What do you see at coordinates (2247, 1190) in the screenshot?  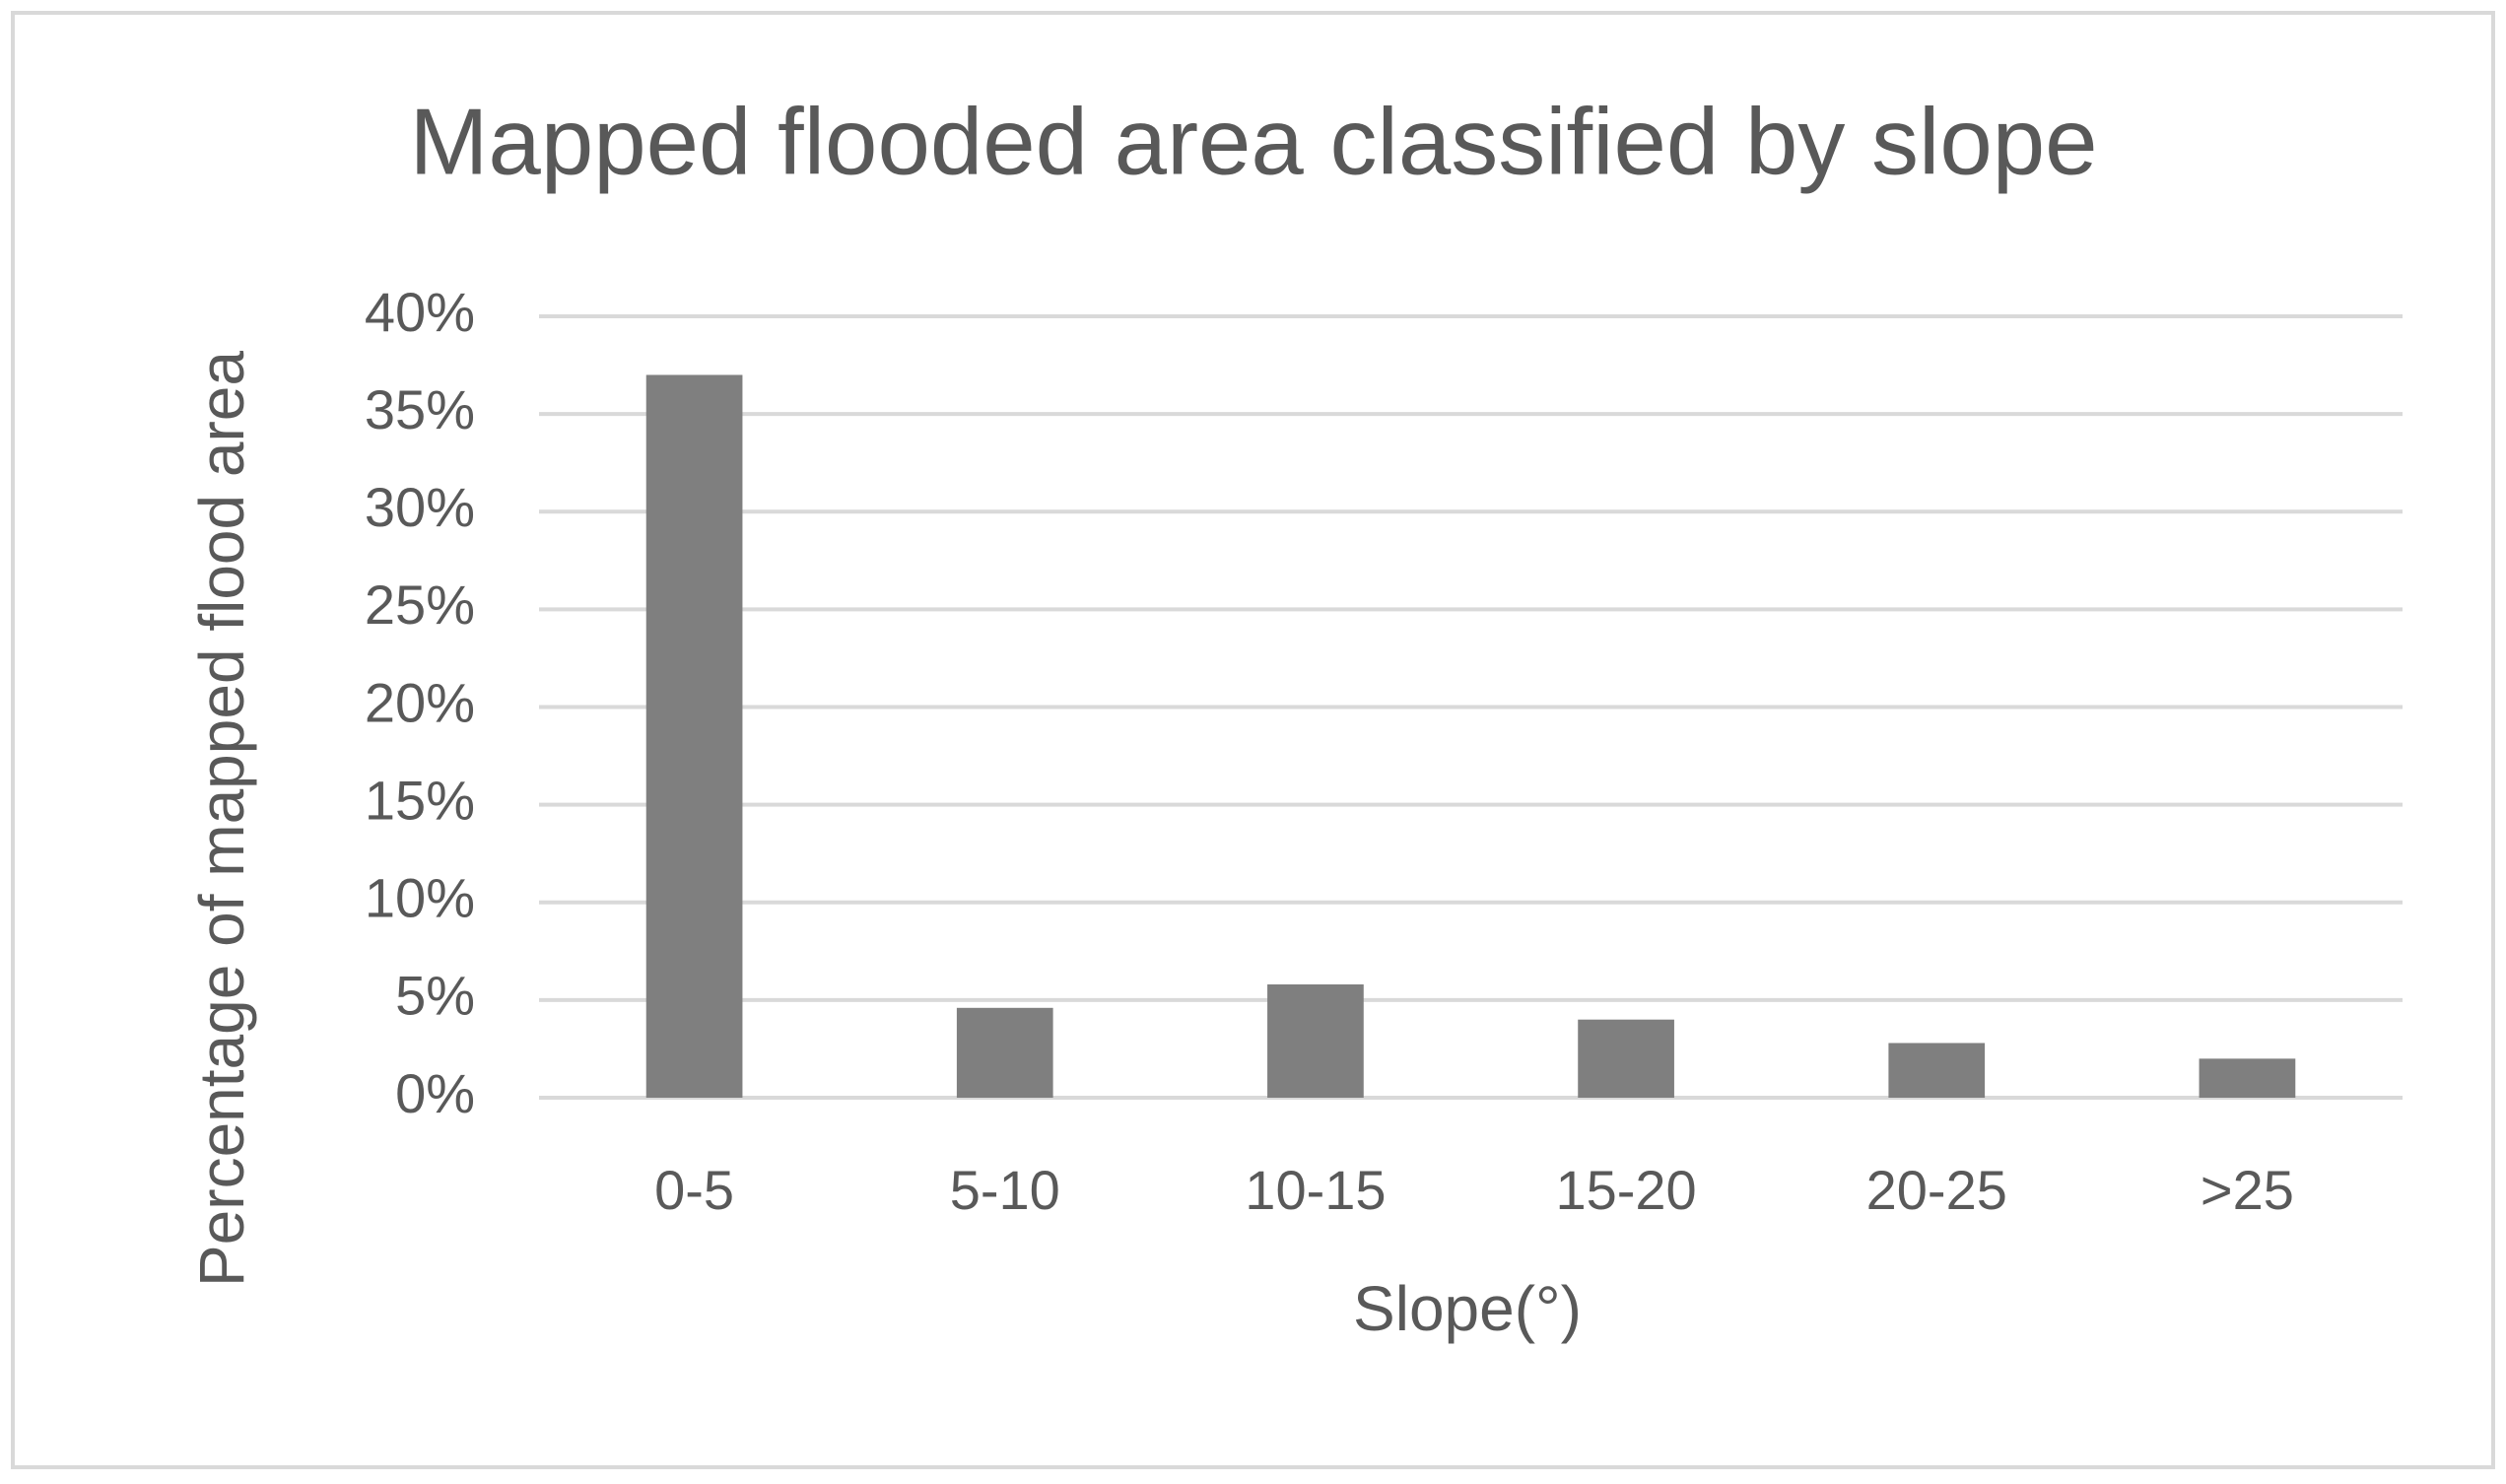 I see `x-tick-label: >25` at bounding box center [2247, 1190].